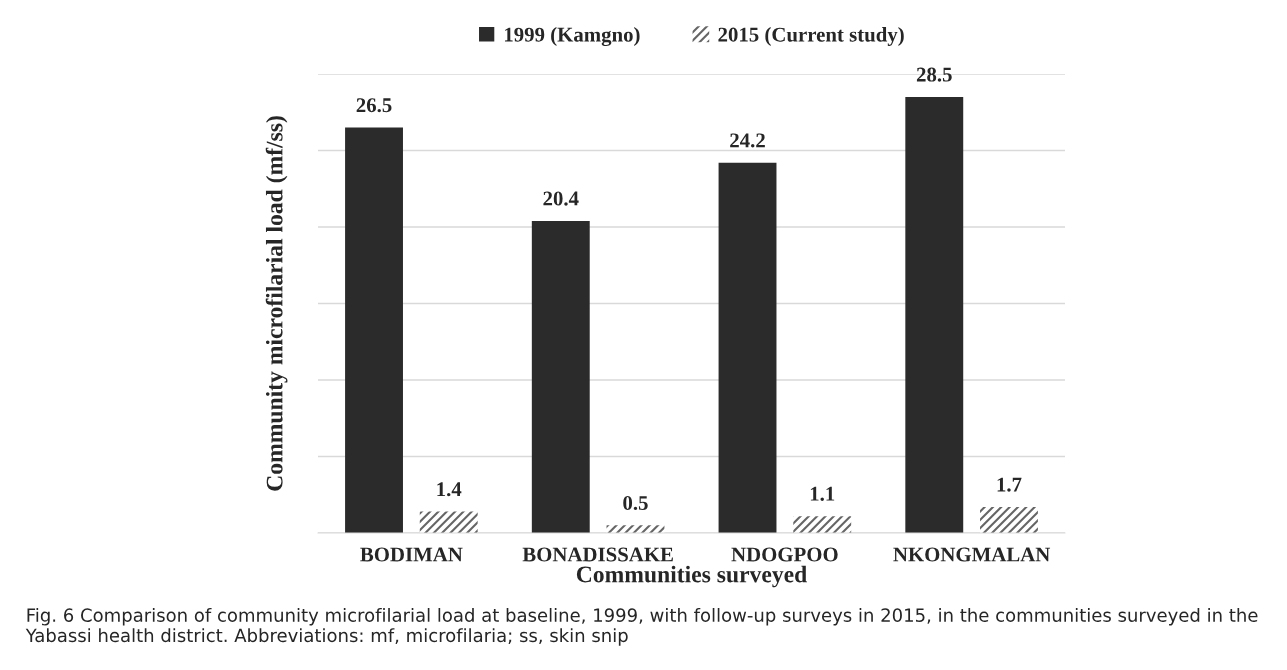 The width and height of the screenshot is (1287, 670). I want to click on x-tick-label: BONADISSAKE, so click(597, 554).